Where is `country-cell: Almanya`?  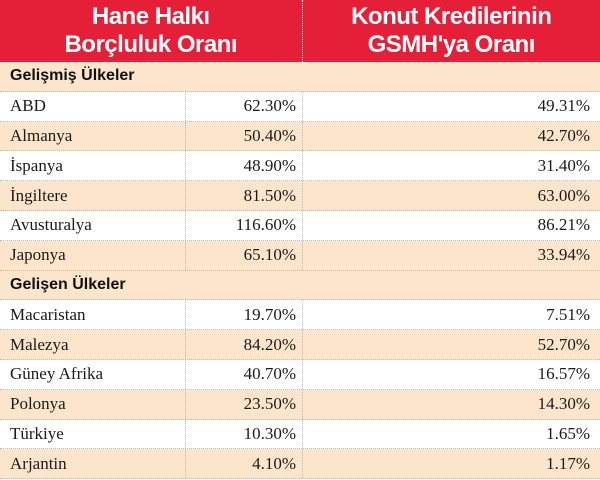 country-cell: Almanya is located at coordinates (41, 135).